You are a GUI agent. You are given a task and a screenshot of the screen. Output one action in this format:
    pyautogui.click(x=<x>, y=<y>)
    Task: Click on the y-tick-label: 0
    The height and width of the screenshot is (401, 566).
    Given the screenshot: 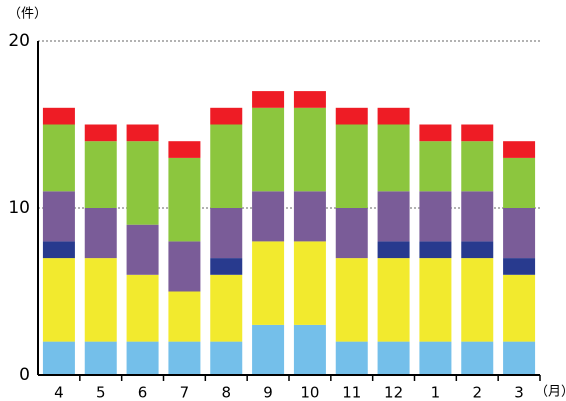 What is the action you would take?
    pyautogui.click(x=24, y=375)
    